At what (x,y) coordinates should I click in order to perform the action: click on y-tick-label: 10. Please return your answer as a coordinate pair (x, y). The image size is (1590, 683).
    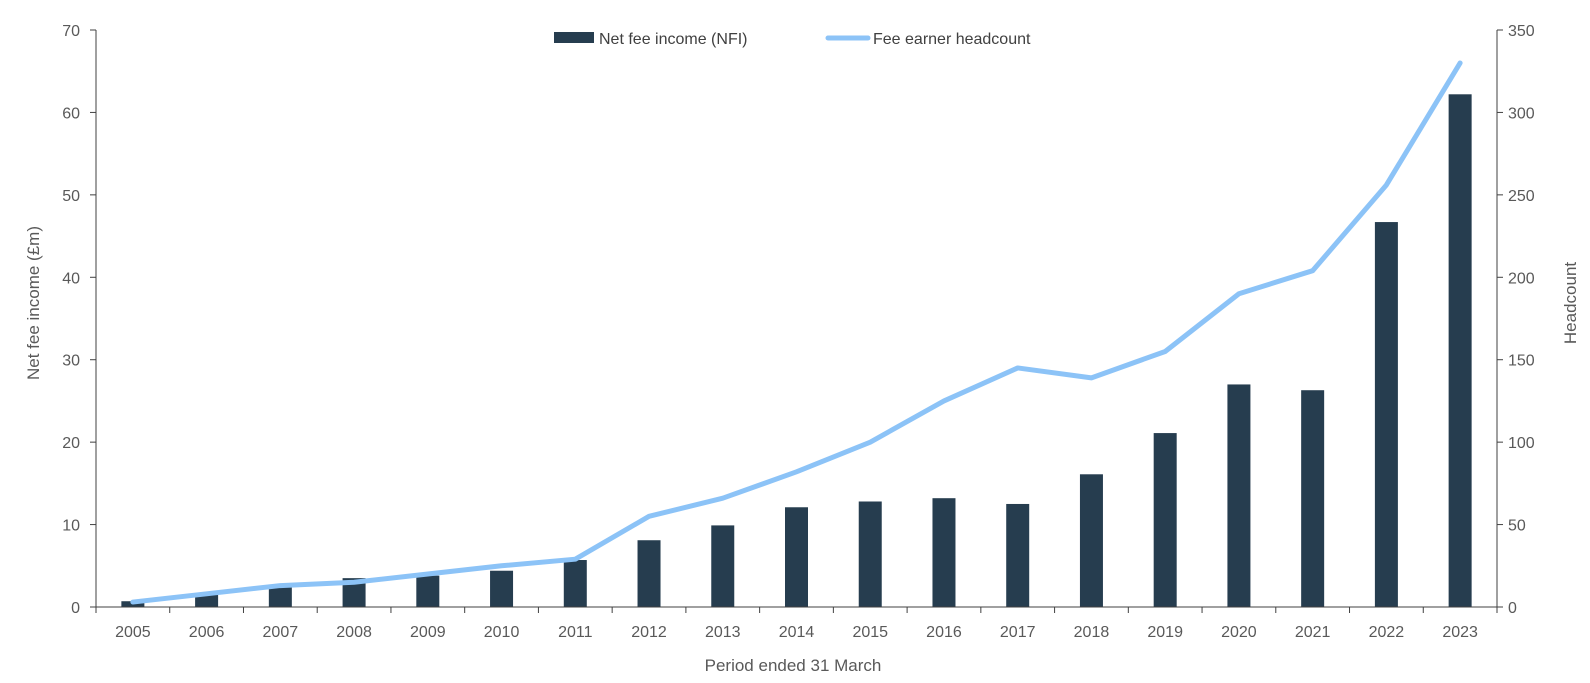
    Looking at the image, I should click on (71, 526).